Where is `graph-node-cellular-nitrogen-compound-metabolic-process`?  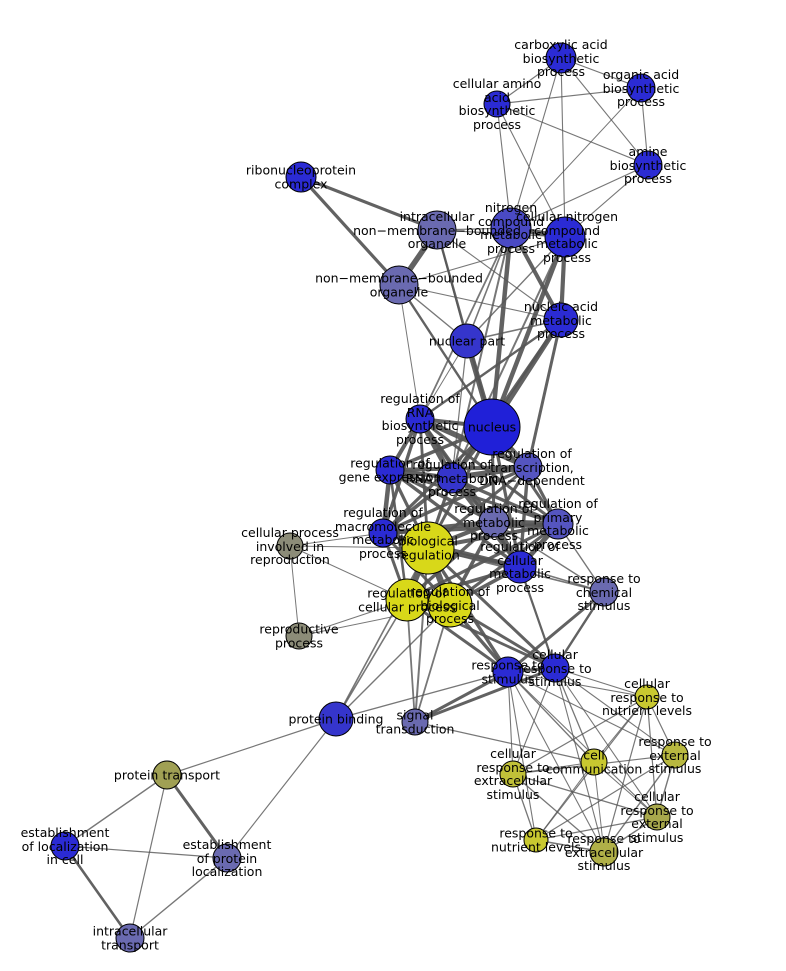
graph-node-cellular-nitrogen-compound-metabolic-process is located at coordinates (565, 237).